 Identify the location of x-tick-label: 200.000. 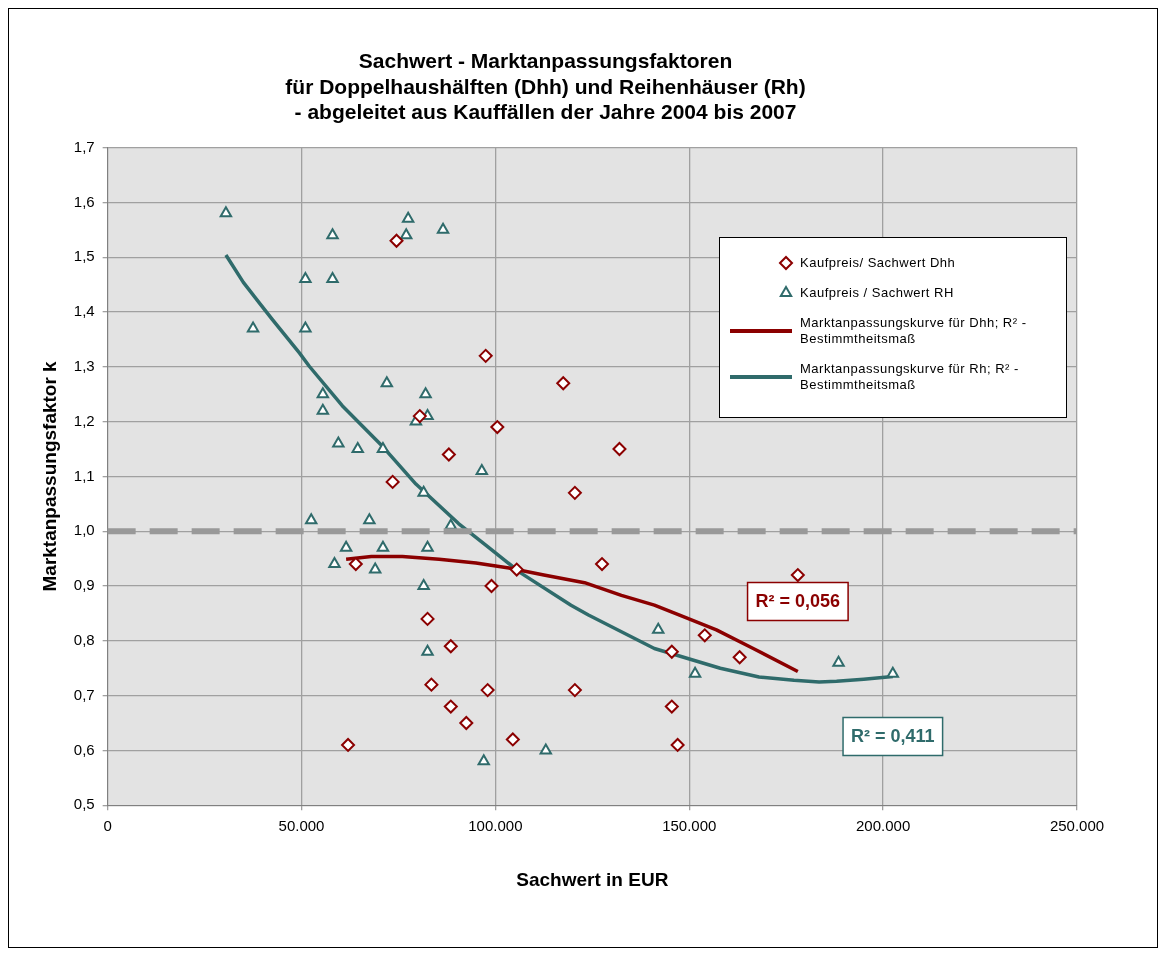
(883, 826).